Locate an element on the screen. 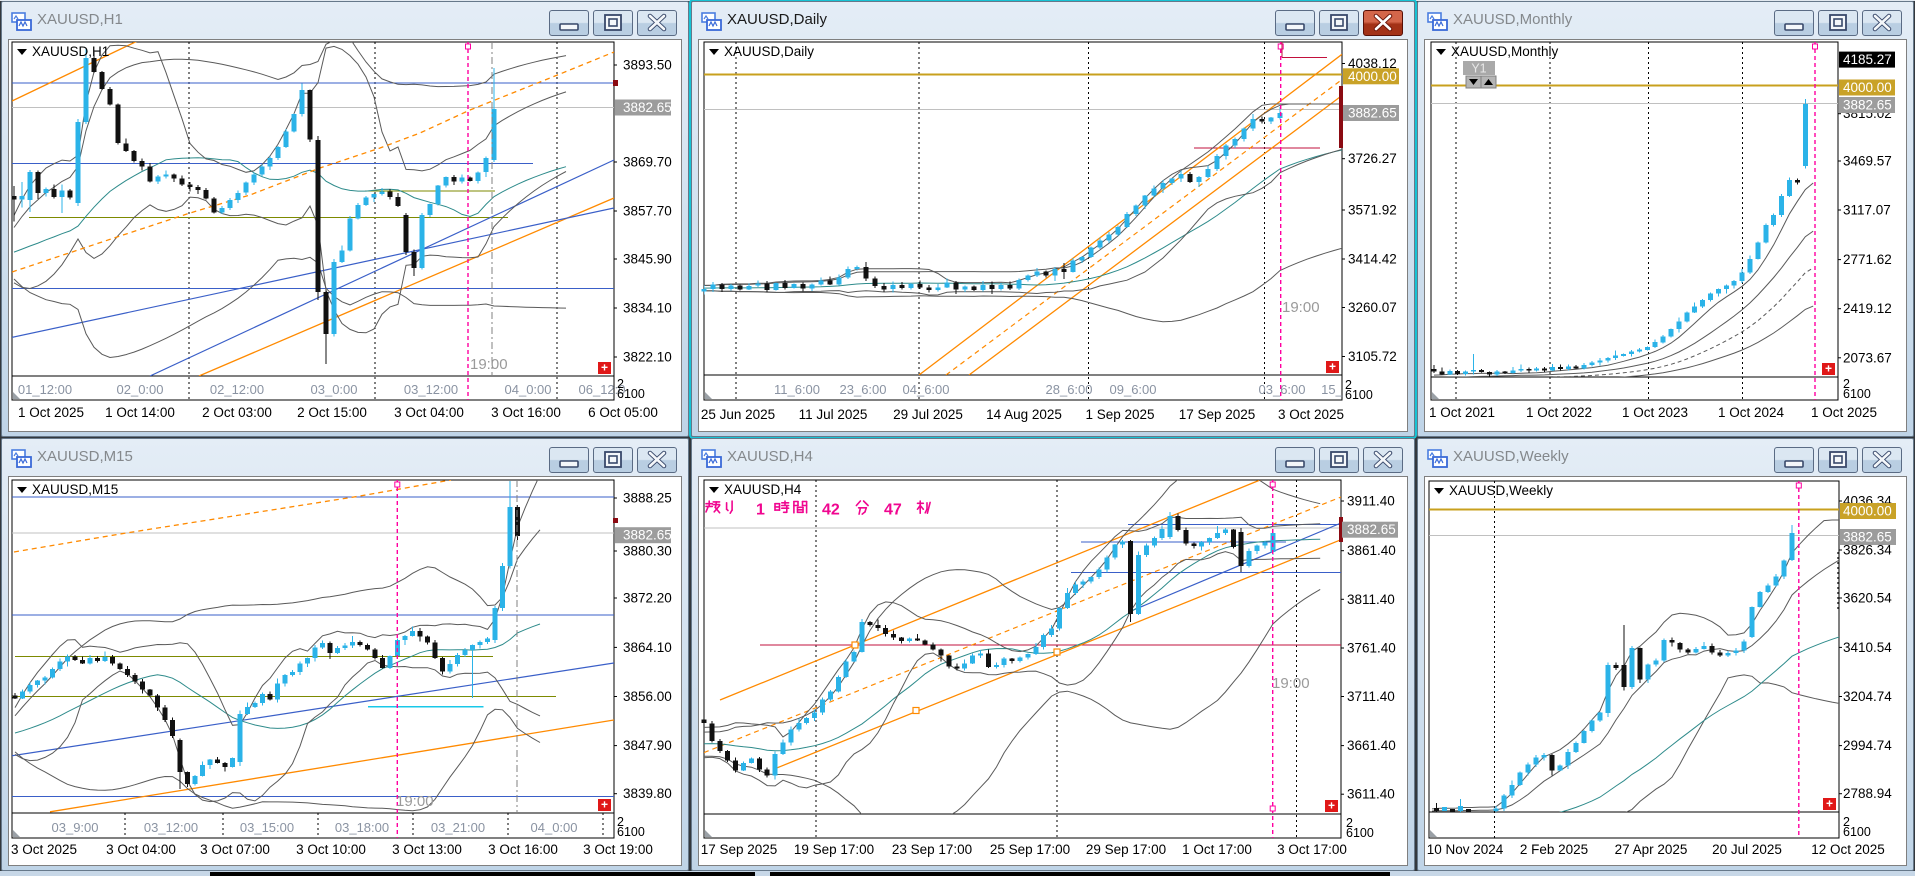  svg-text: 3204.74 is located at coordinates (1867, 696).